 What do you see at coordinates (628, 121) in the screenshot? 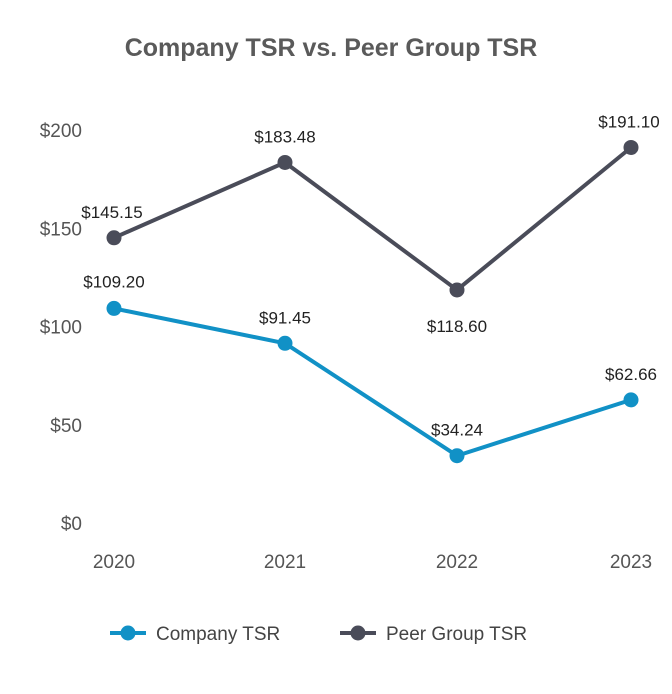
I see `data-label: $191.10` at bounding box center [628, 121].